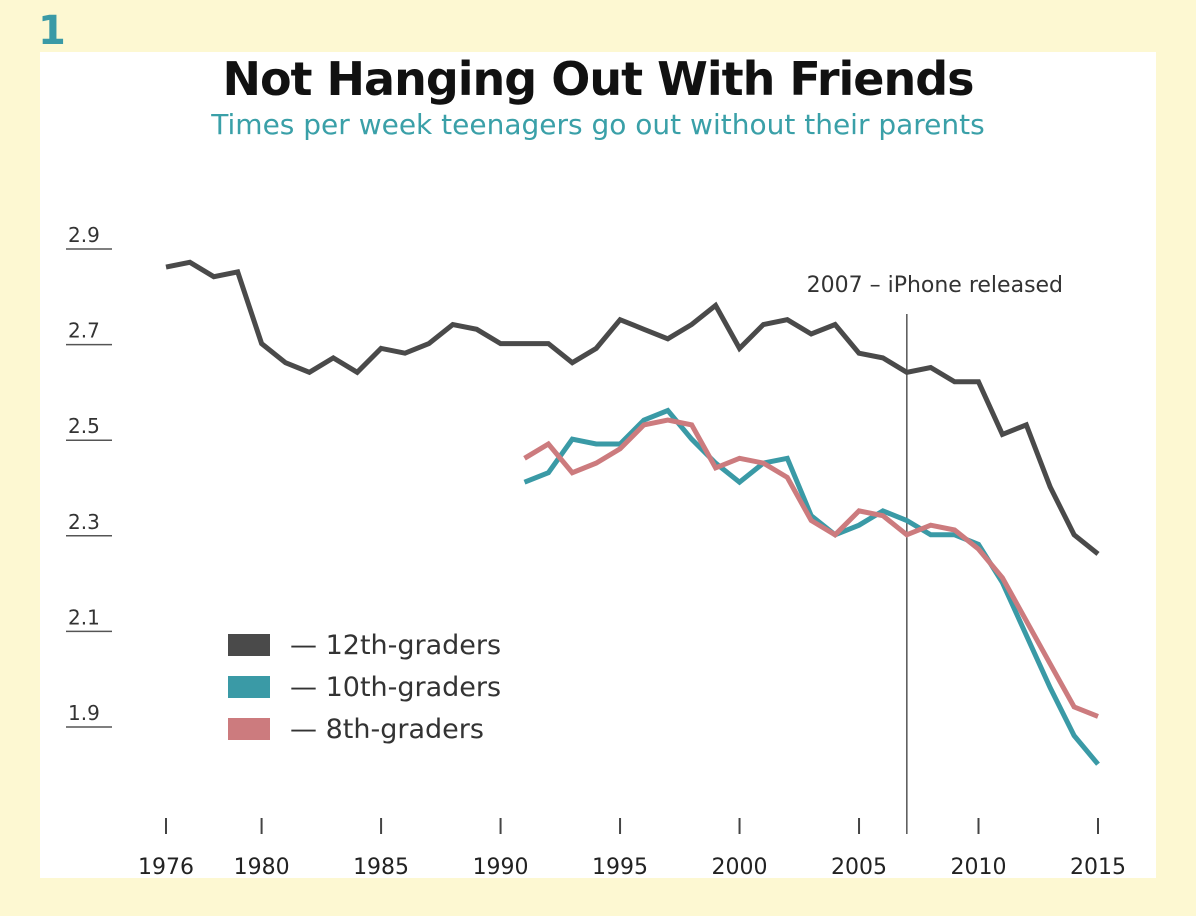  Describe the element at coordinates (620, 866) in the screenshot. I see `x-tick-label: 1995` at that location.